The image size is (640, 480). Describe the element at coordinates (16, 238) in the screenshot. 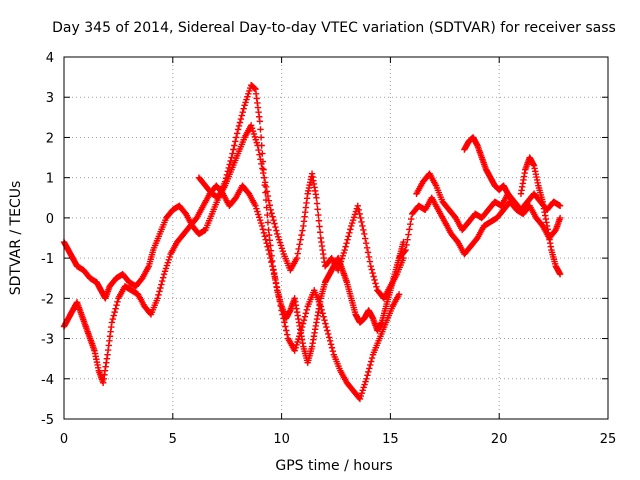

I see `y-axis-label: SDTVAR / TECUs` at that location.